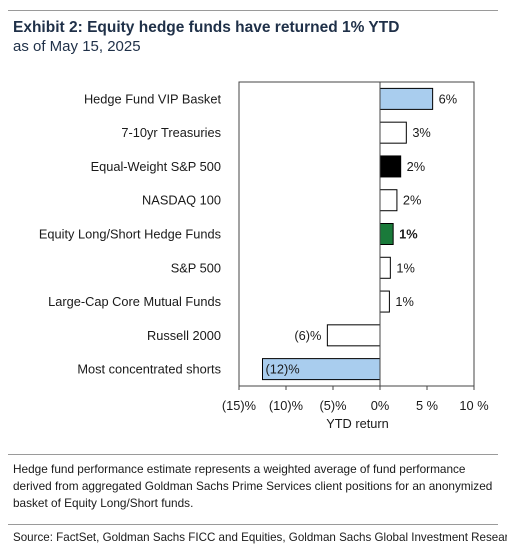 This screenshot has height=552, width=507. Describe the element at coordinates (77, 46) in the screenshot. I see `chart-subtitle: as of May 15, 2025` at that location.